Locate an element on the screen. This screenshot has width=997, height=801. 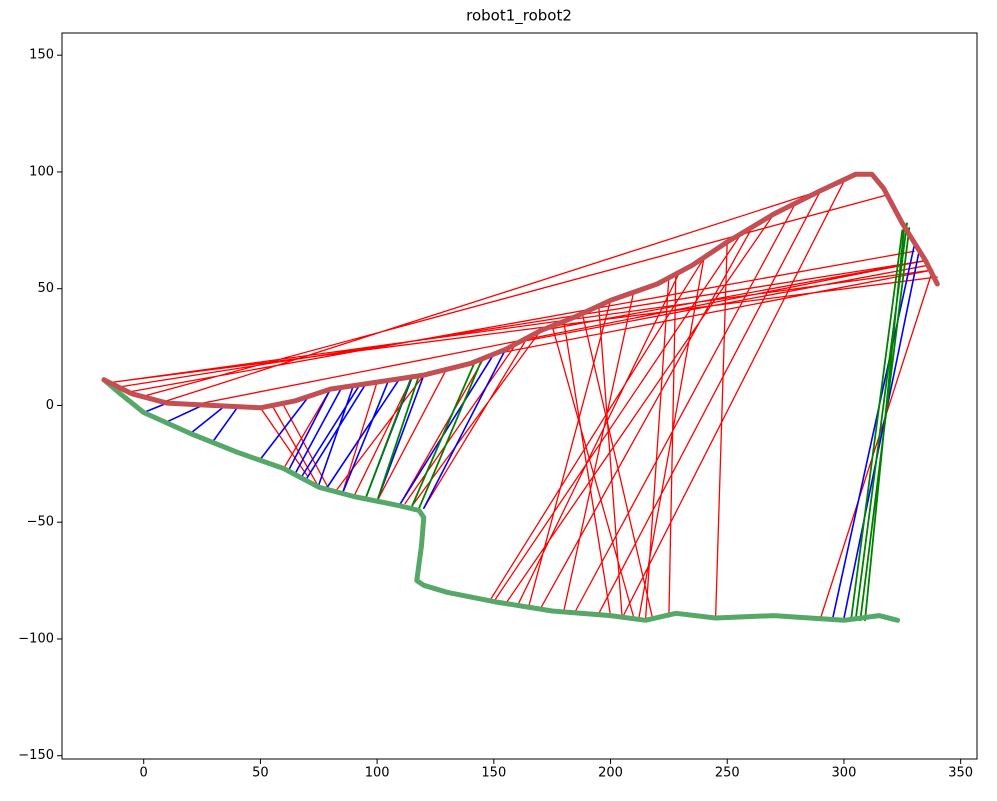
y-tick-label: 0 is located at coordinates (50, 405).